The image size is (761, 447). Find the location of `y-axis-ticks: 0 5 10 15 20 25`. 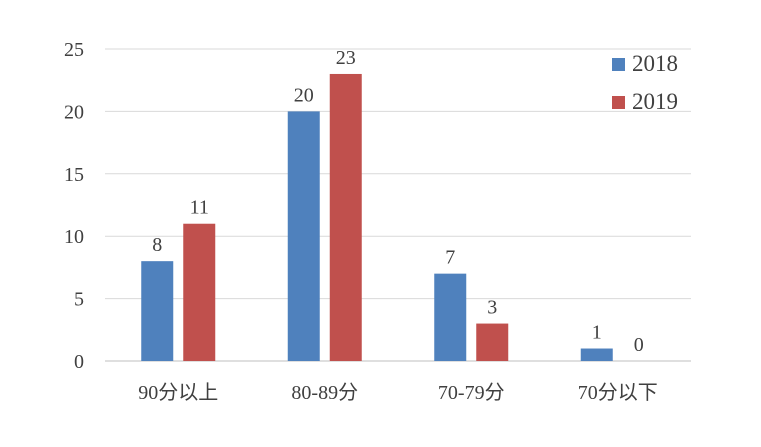

y-axis-ticks: 0 5 10 15 20 25 is located at coordinates (74, 206).